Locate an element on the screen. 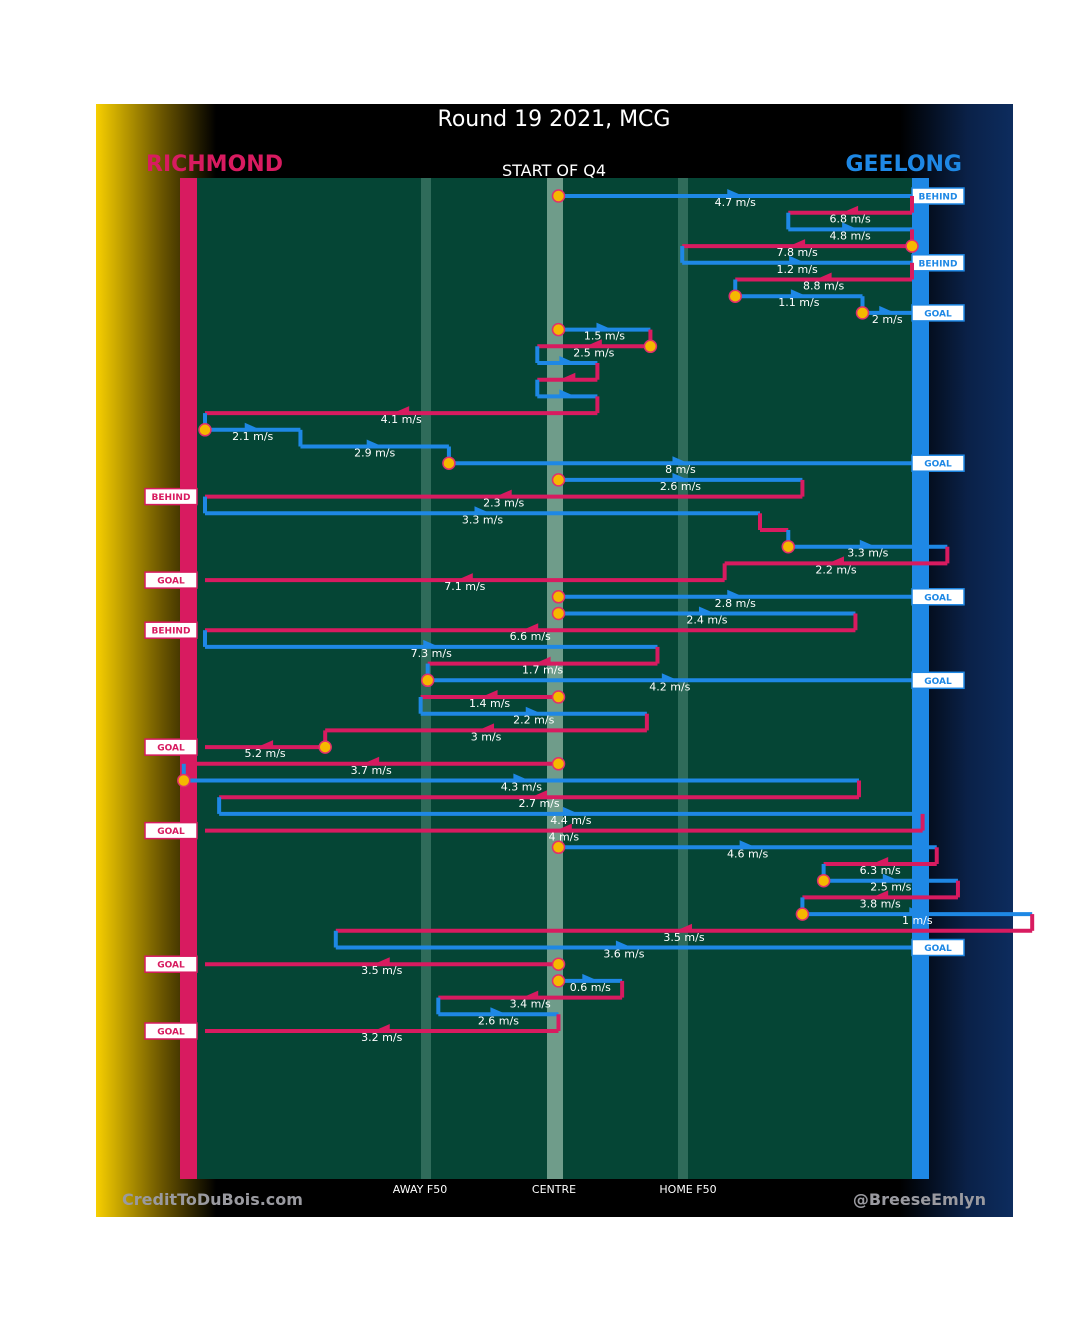 The height and width of the screenshot is (1339, 1080). chain-segment: 4.6 m/s is located at coordinates (744, 850).